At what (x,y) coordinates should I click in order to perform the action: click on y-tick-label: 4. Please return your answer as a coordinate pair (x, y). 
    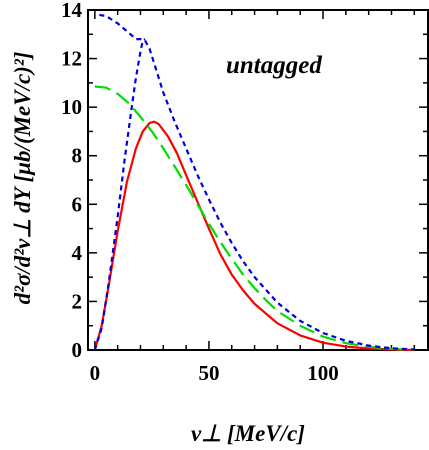
    Looking at the image, I should click on (77, 253).